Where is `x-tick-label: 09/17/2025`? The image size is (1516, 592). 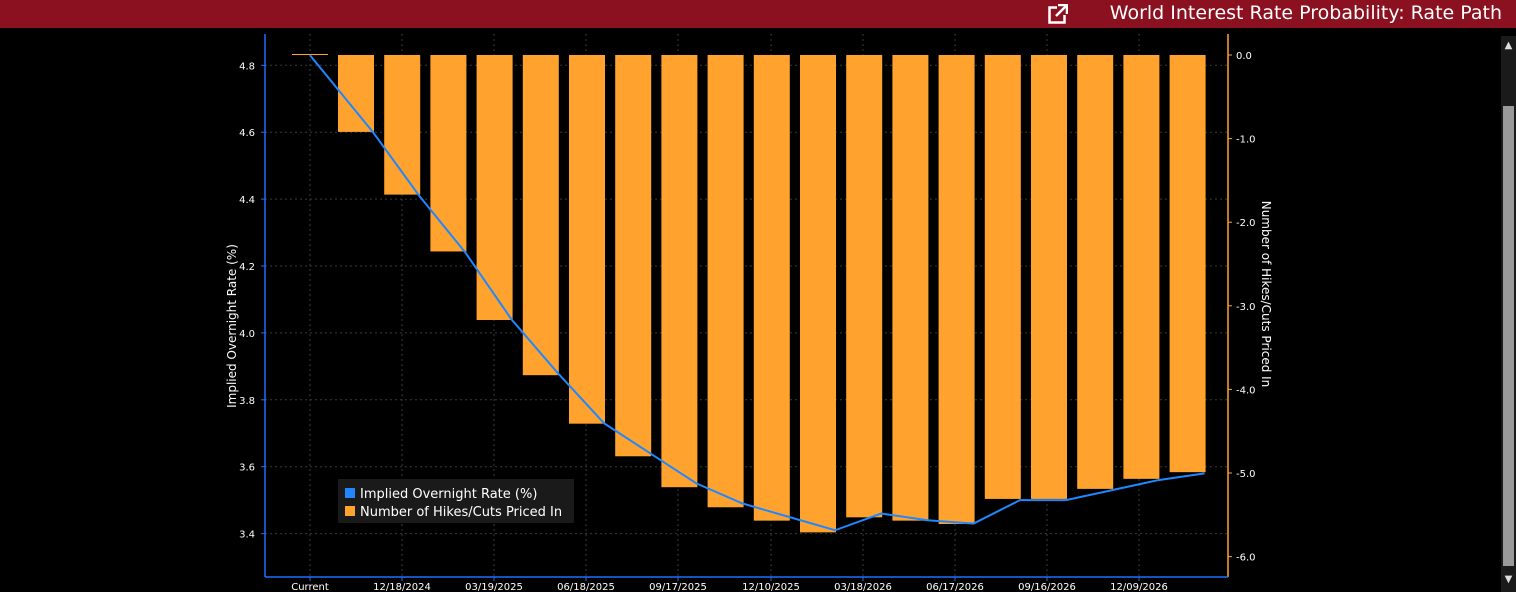
x-tick-label: 09/17/2025 is located at coordinates (678, 587).